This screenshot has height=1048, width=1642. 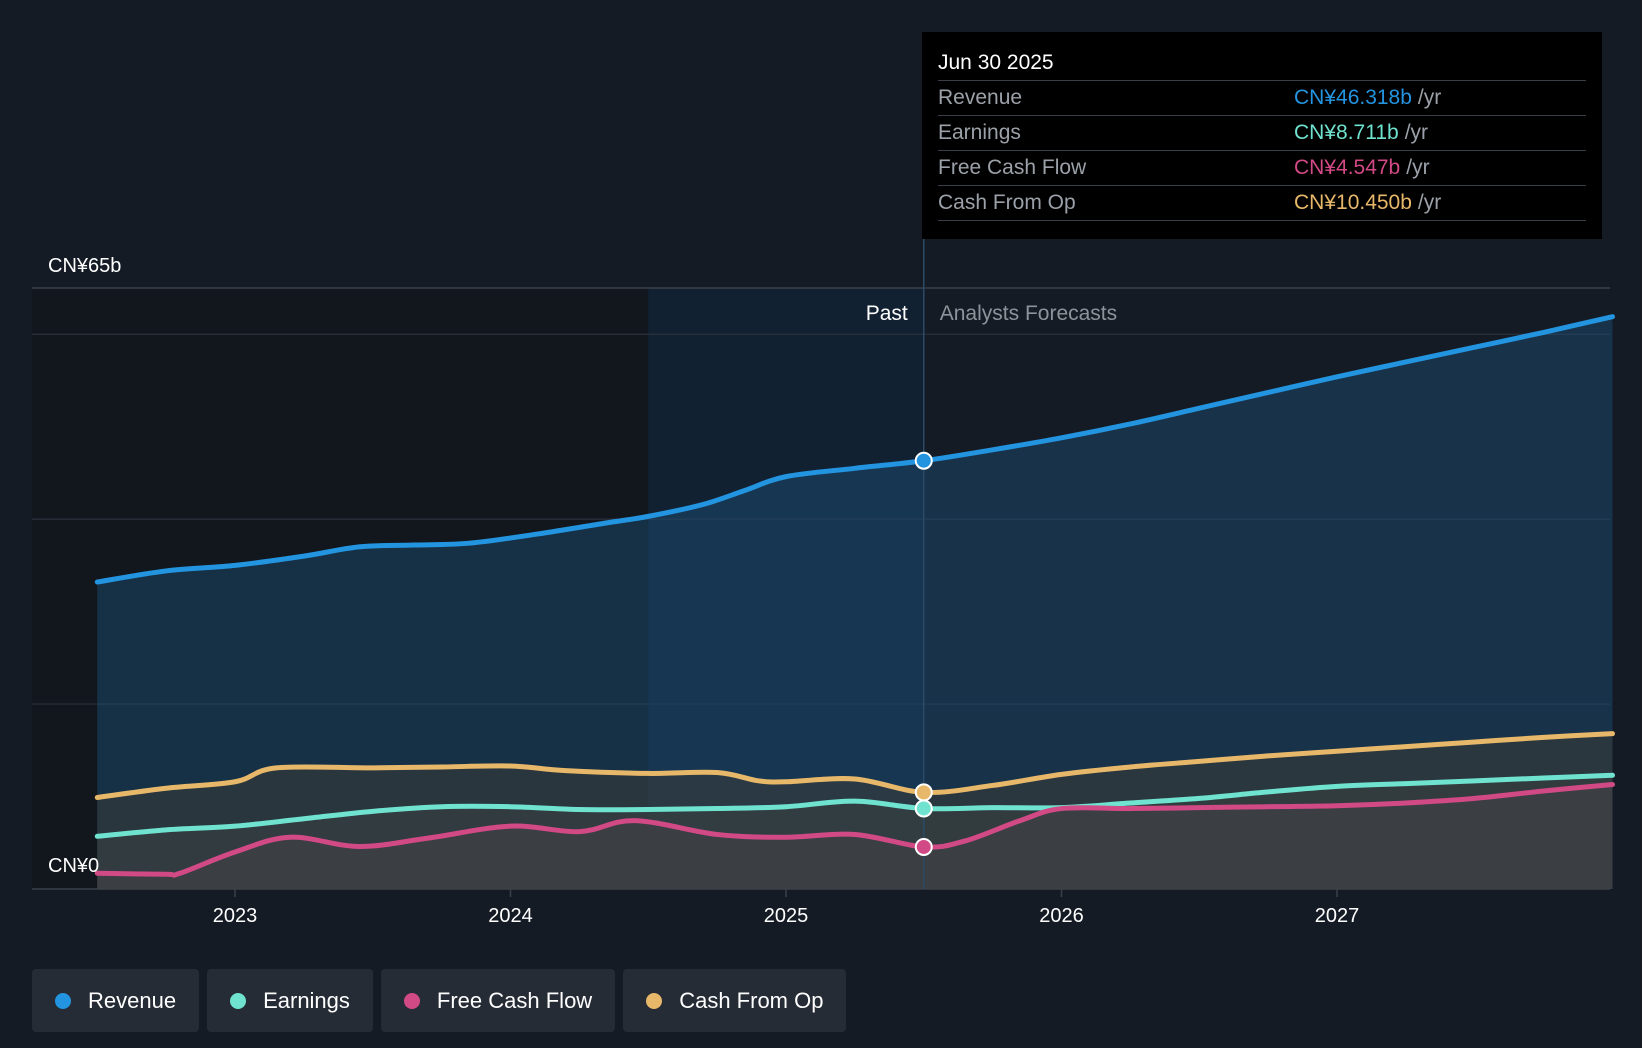 What do you see at coordinates (854, 765) in the screenshot?
I see `line-cash-from-op` at bounding box center [854, 765].